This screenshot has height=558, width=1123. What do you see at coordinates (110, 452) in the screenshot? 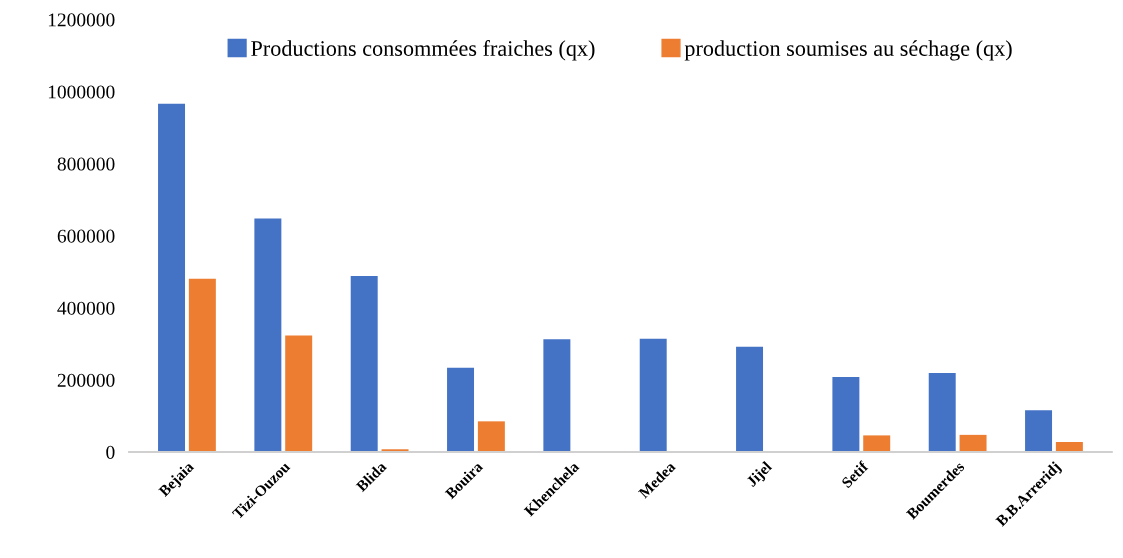
I see `y-tick-label: 0` at bounding box center [110, 452].